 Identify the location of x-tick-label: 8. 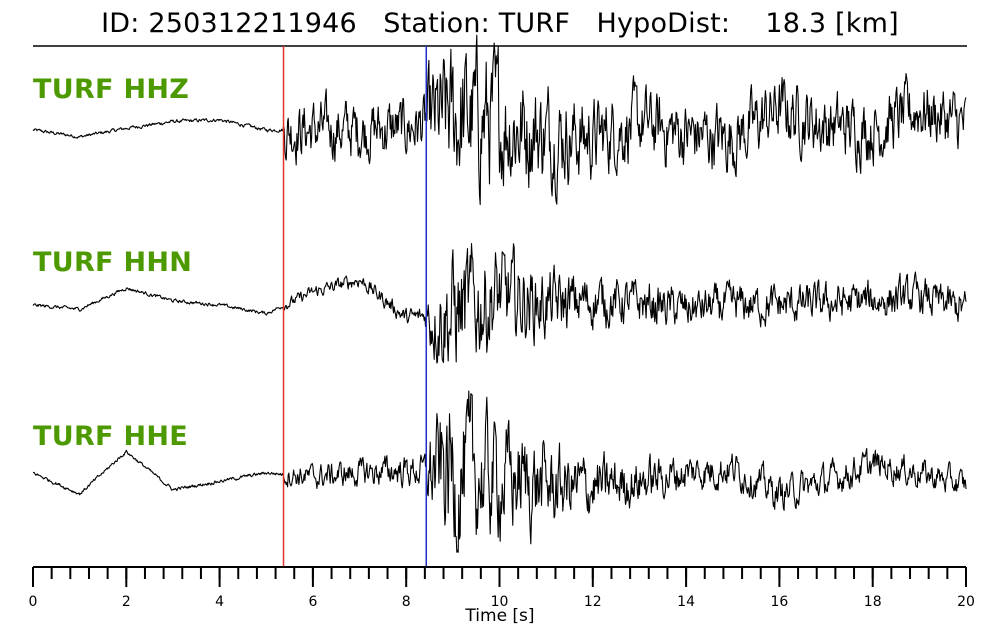
(406, 602).